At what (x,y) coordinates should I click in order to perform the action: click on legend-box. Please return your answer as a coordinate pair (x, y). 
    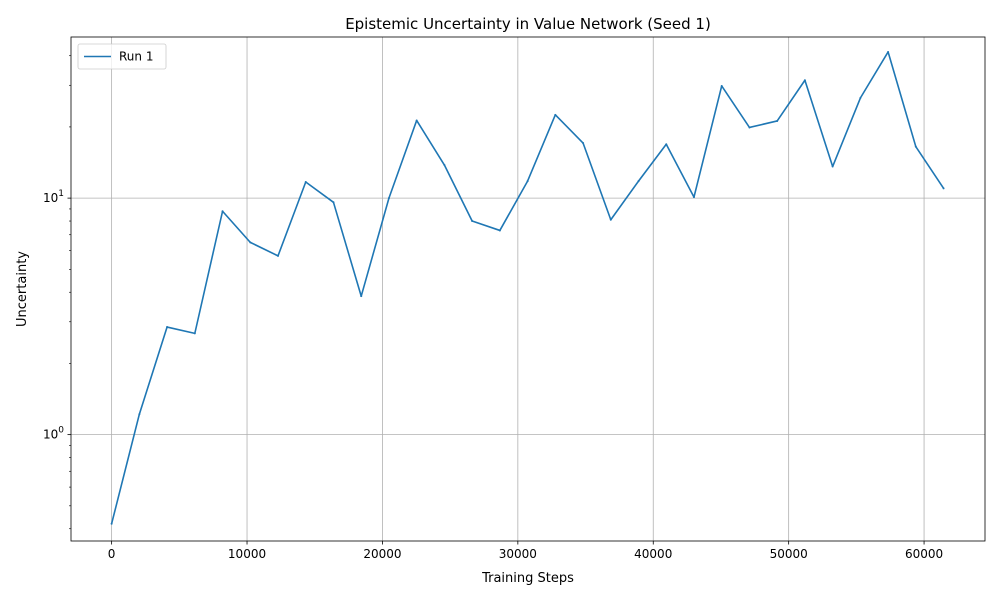
    Looking at the image, I should click on (122, 56).